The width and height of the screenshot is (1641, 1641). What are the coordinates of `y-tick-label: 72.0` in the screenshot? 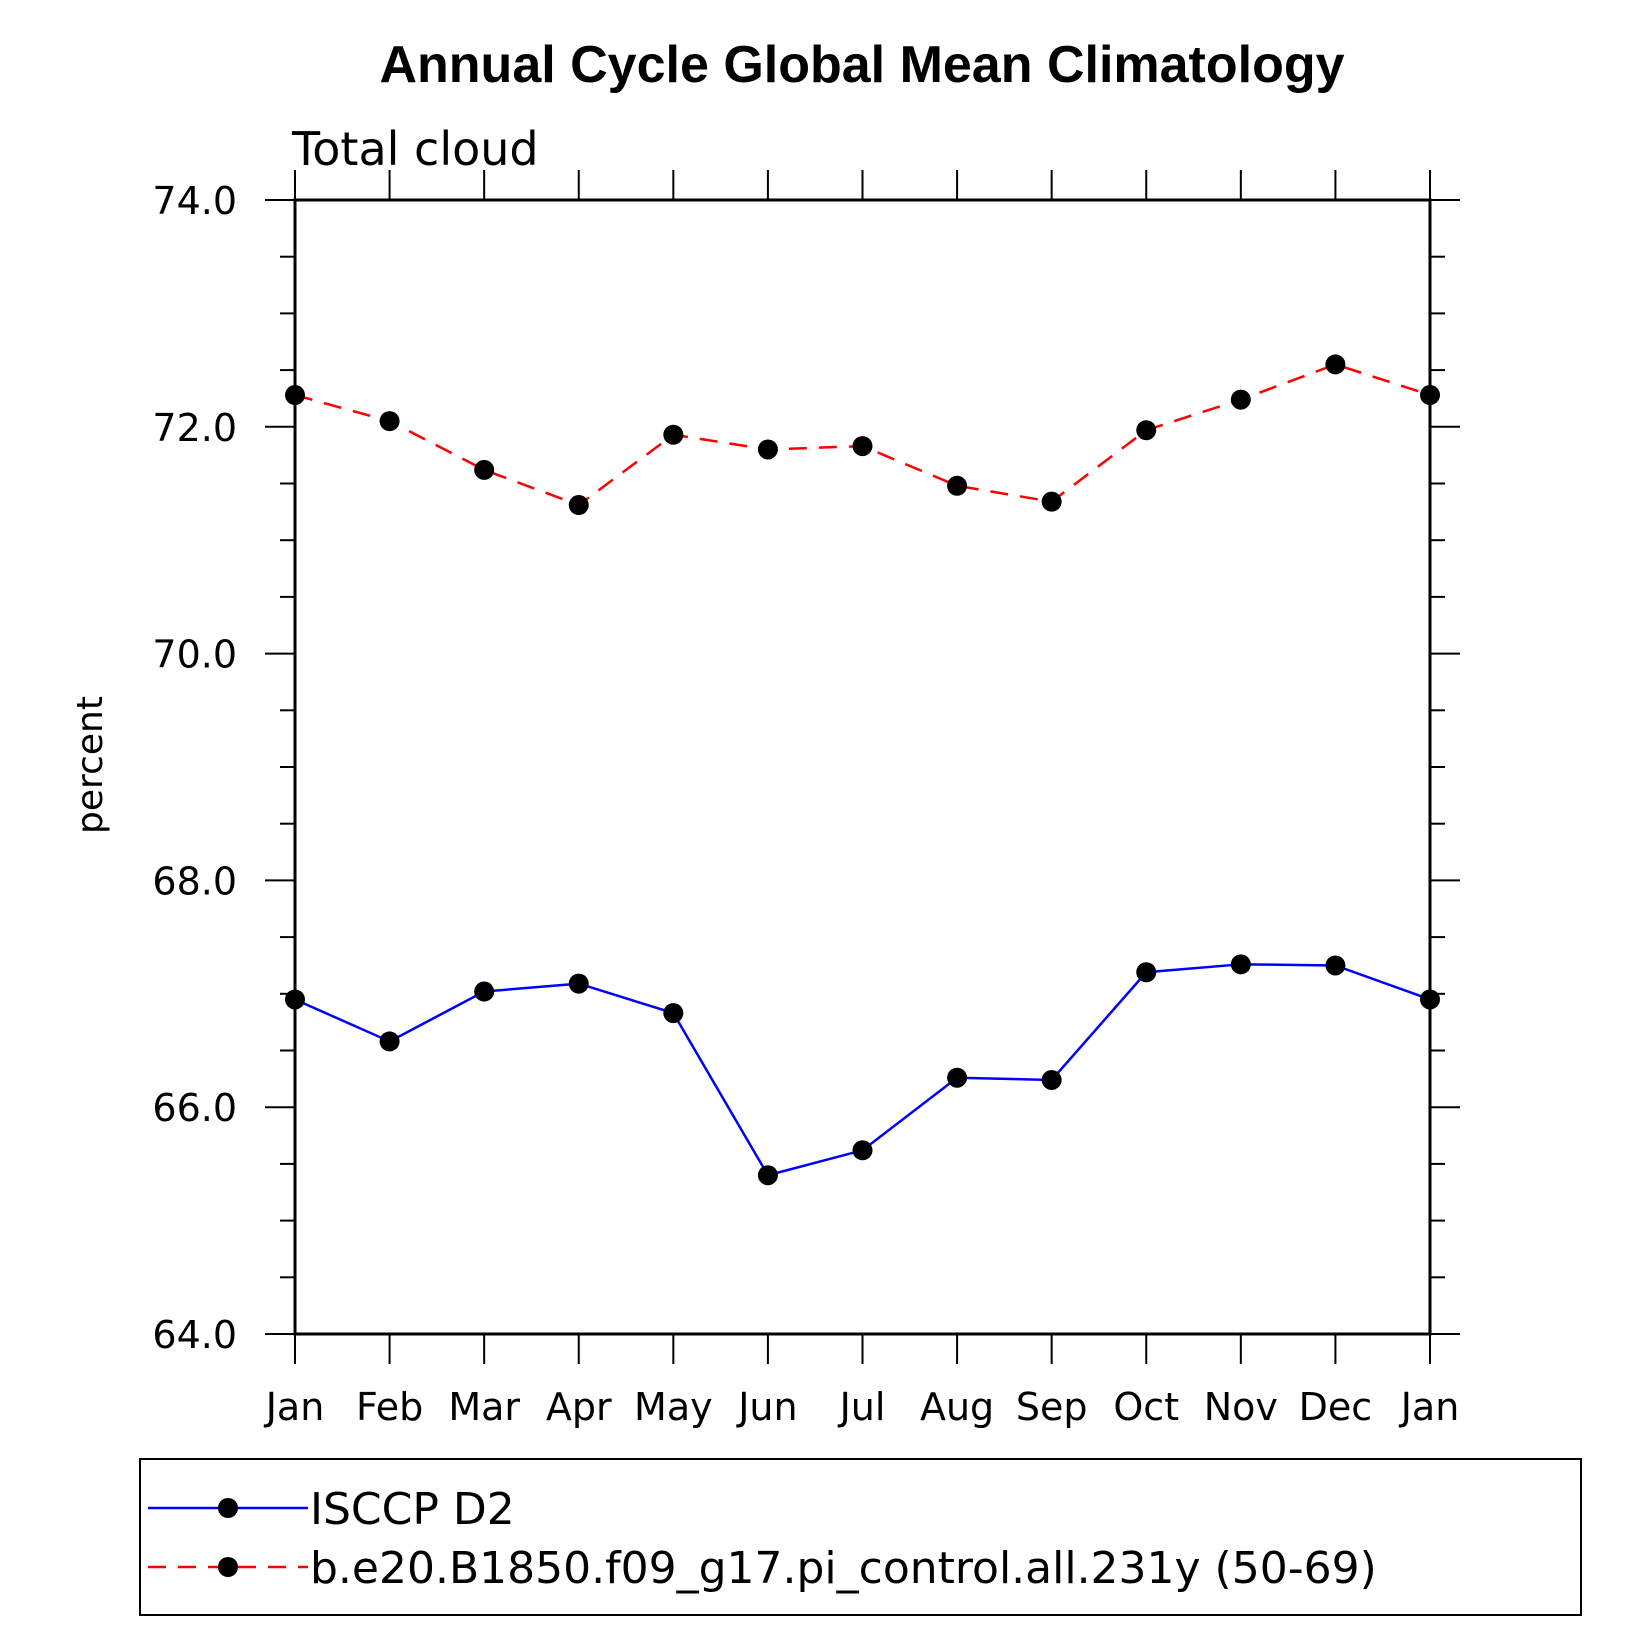 It's located at (194, 428).